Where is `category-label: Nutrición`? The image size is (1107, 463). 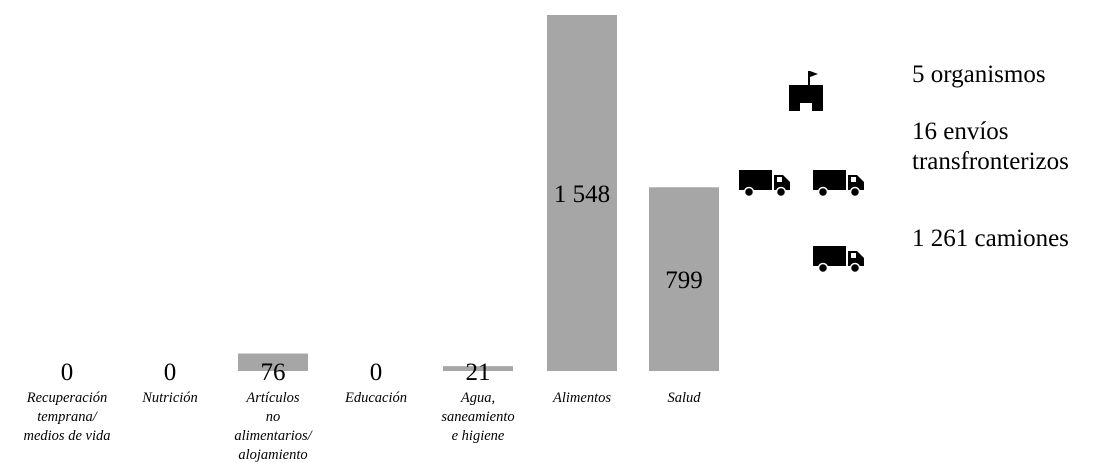
category-label: Nutrición is located at coordinates (169, 398).